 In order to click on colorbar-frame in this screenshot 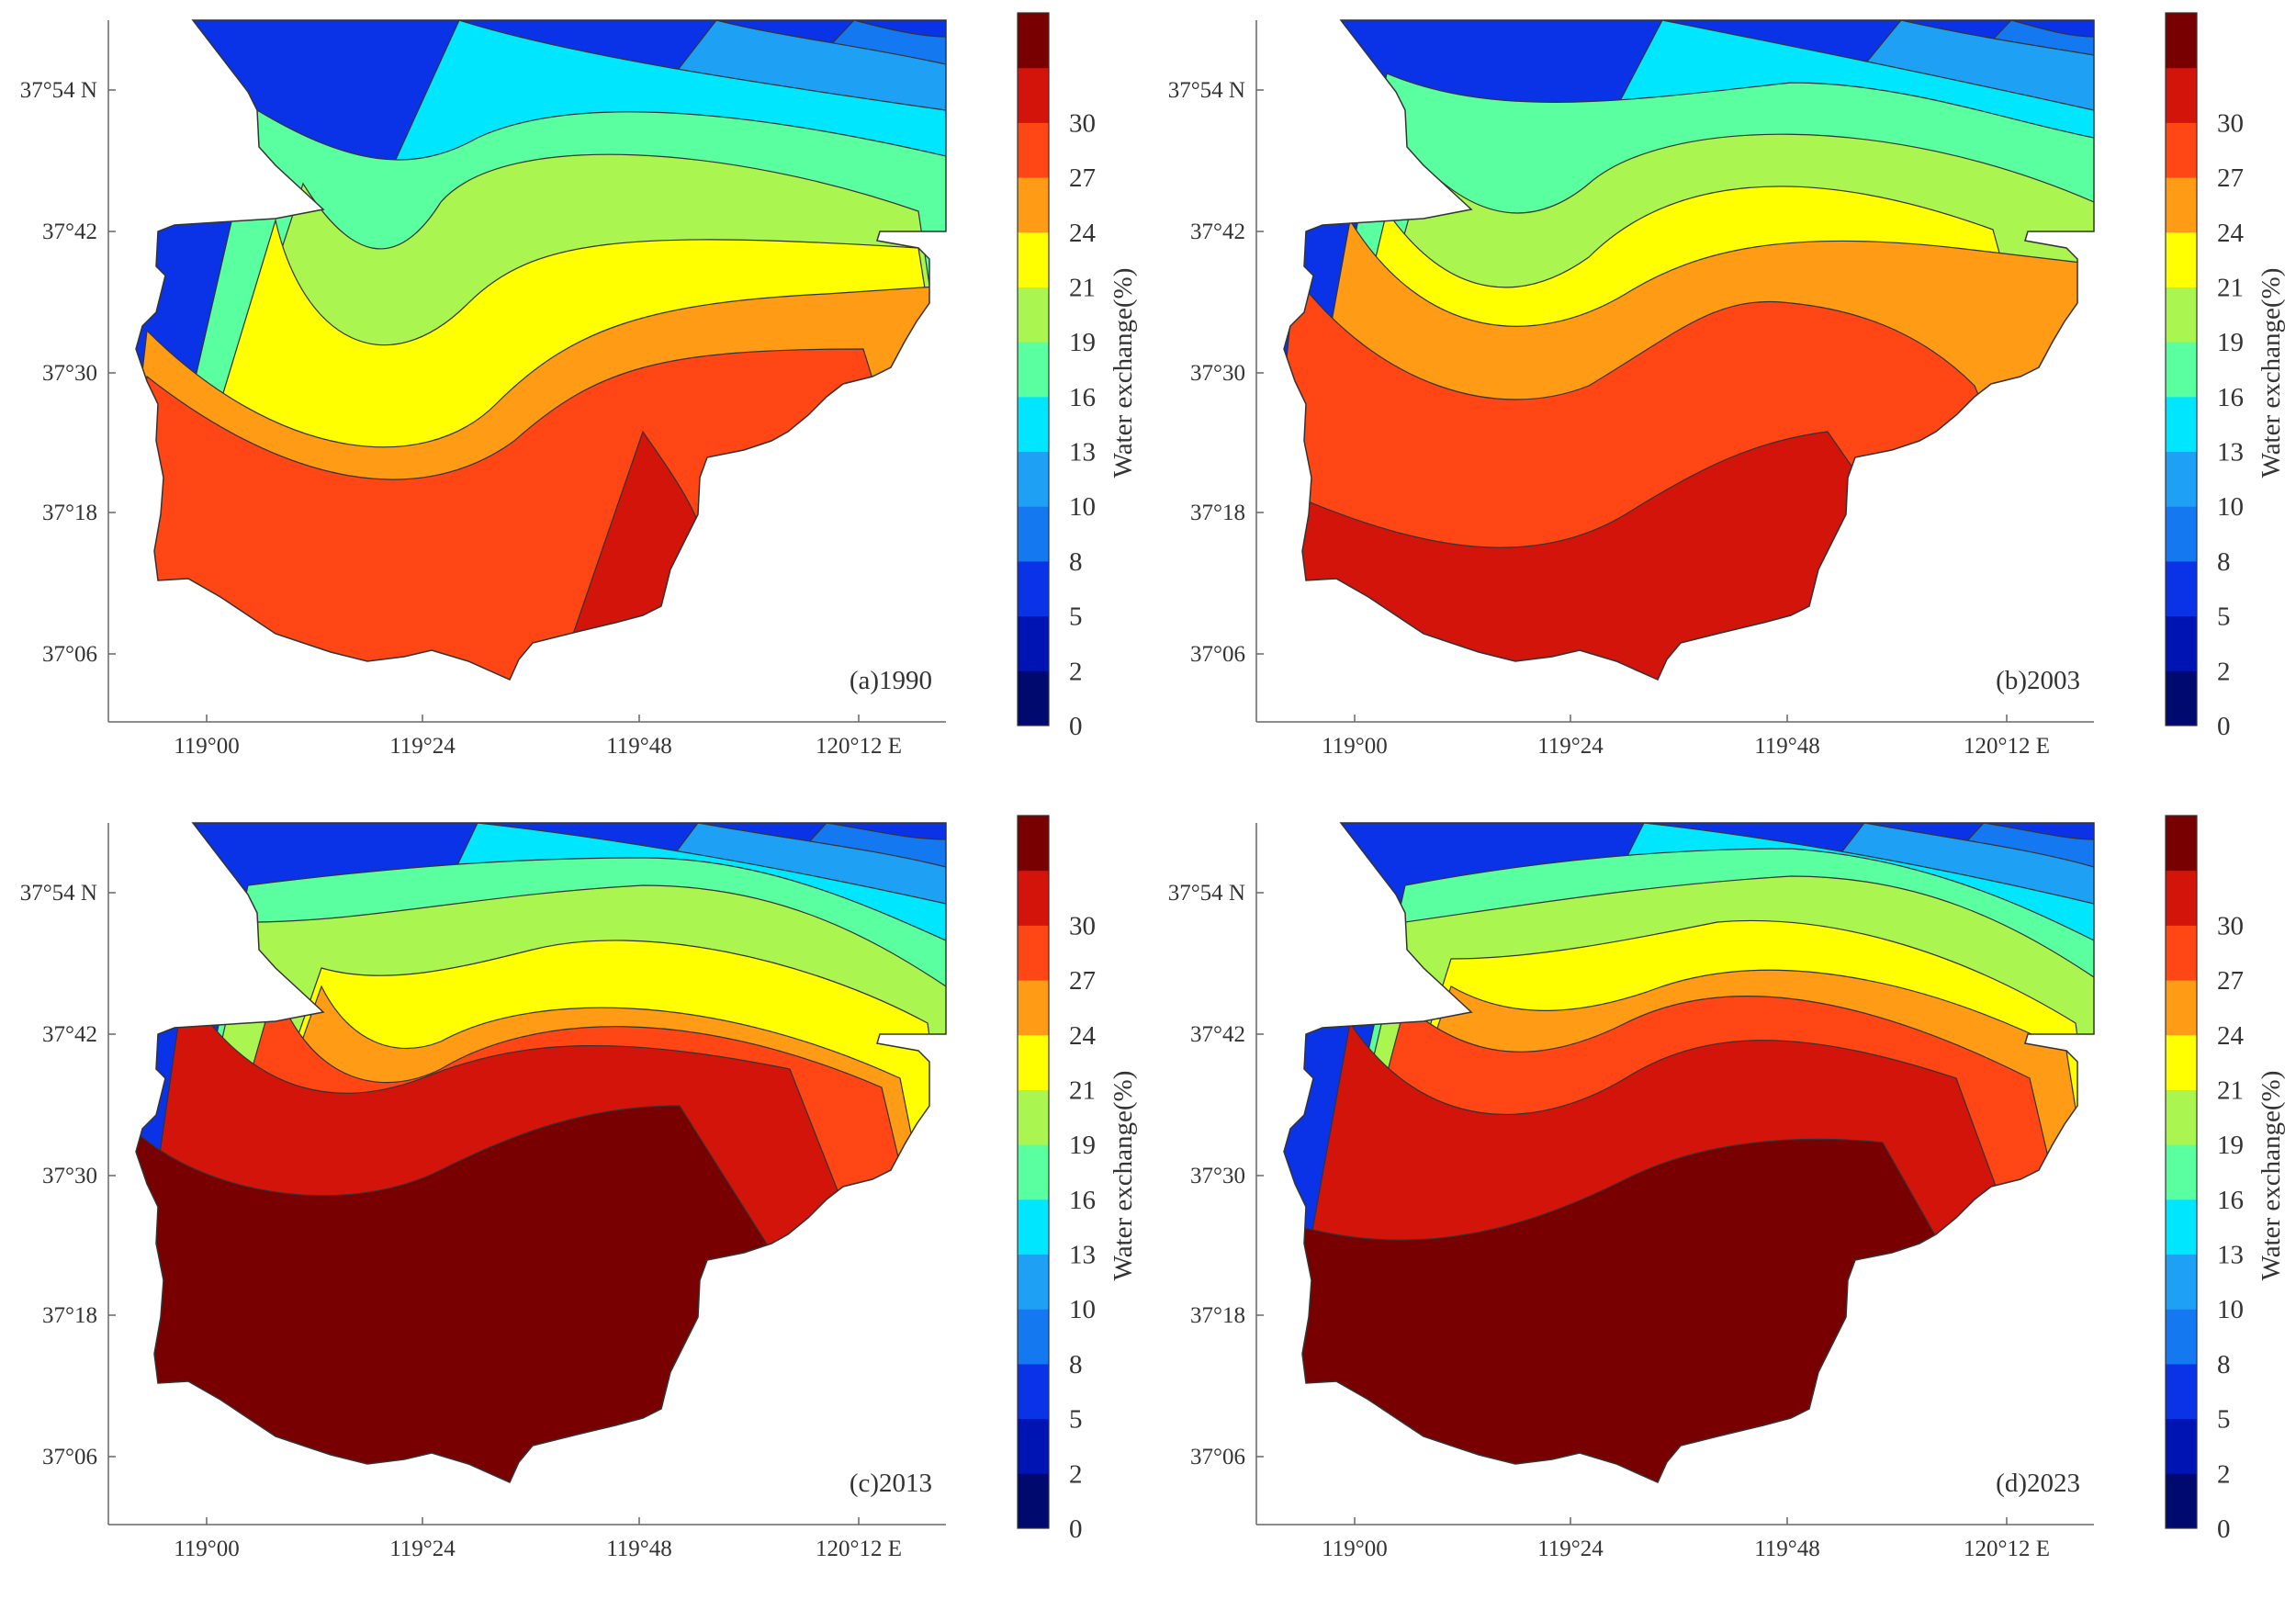, I will do `click(1033, 1172)`.